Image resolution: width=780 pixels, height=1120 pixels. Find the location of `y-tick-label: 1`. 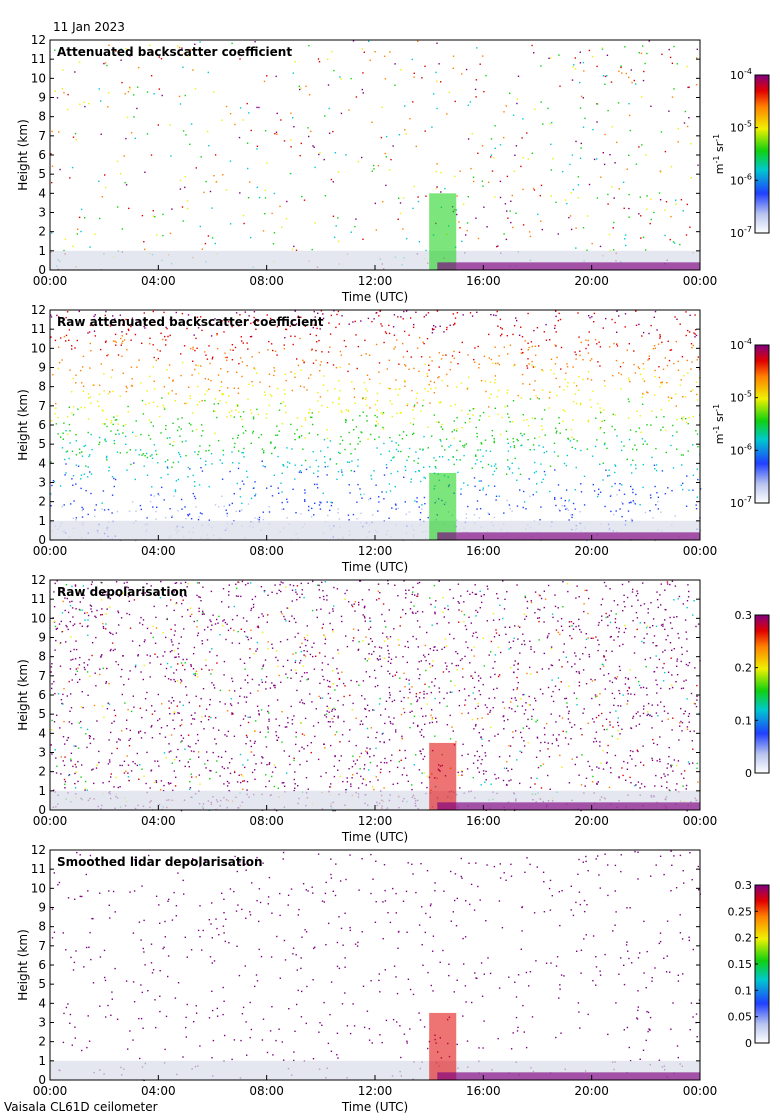

y-tick-label: 1 is located at coordinates (42, 1061).